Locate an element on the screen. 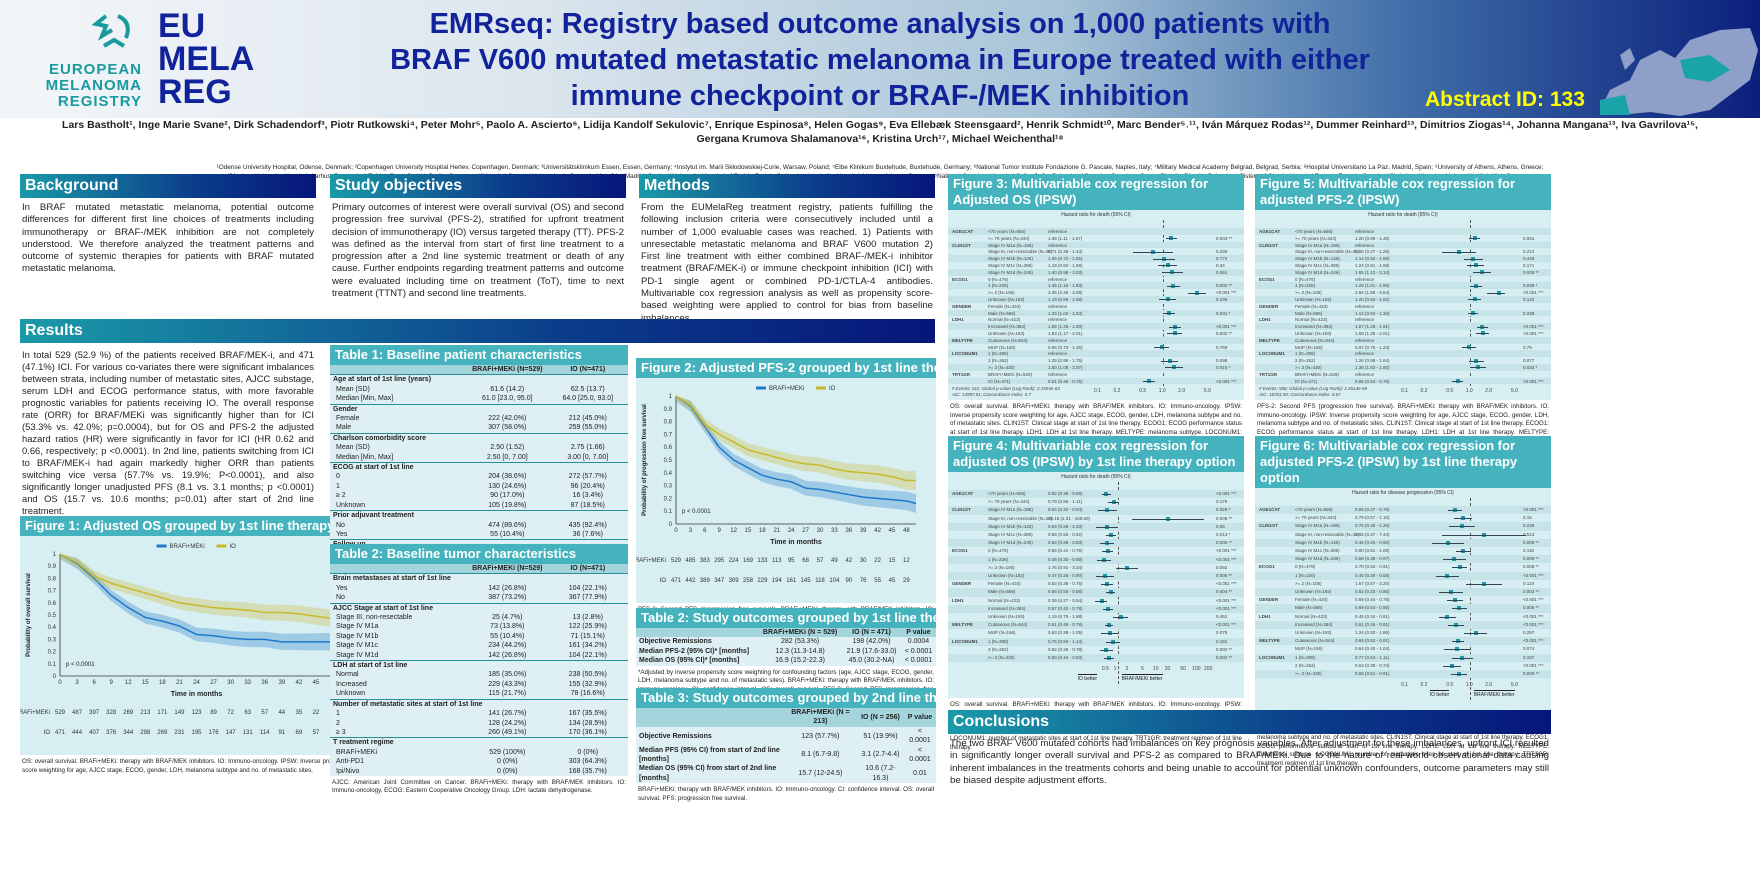  table-cell: 0.0004 is located at coordinates (918, 642).